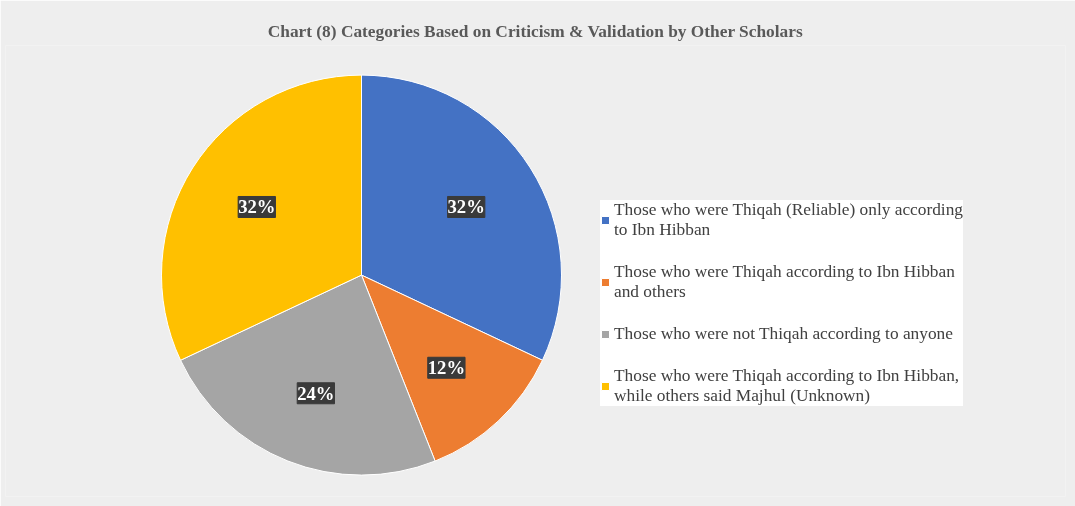 Image resolution: width=1075 pixels, height=506 pixels. Describe the element at coordinates (789, 220) in the screenshot. I see `legend-label: Those who were Thiqah (Reliable) only according to Ibn Hibban` at that location.